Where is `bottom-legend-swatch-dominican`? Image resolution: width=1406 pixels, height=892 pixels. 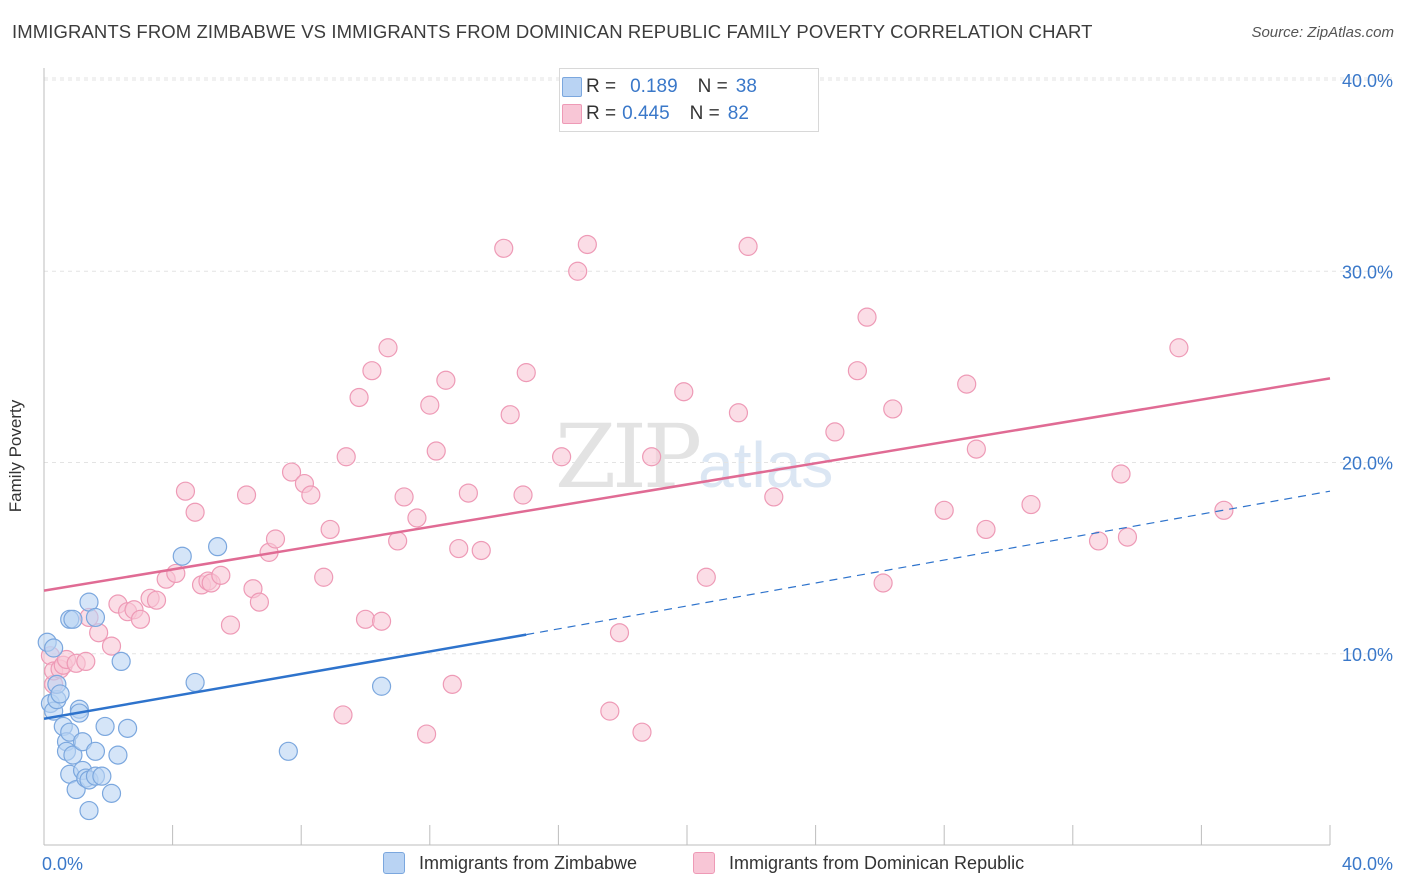
bottom-legend-swatch-dominican is located at coordinates (704, 863).